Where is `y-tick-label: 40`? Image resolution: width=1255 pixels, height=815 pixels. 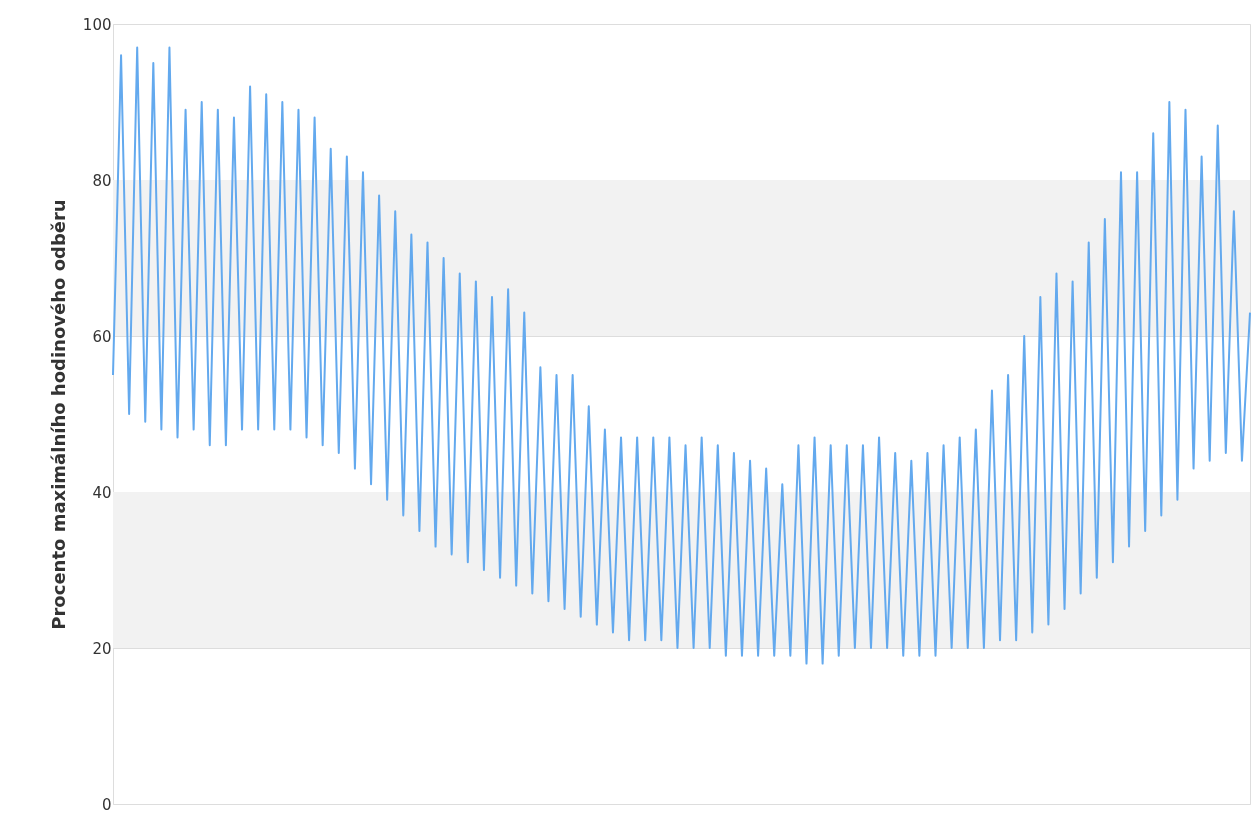
y-tick-label: 40 is located at coordinates (102, 492).